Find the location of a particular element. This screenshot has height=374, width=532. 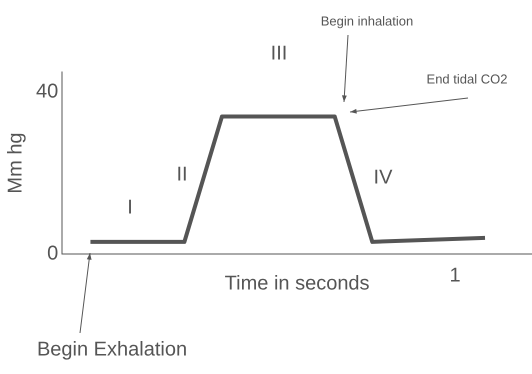

text: Begin Exhalation is located at coordinates (112, 349).